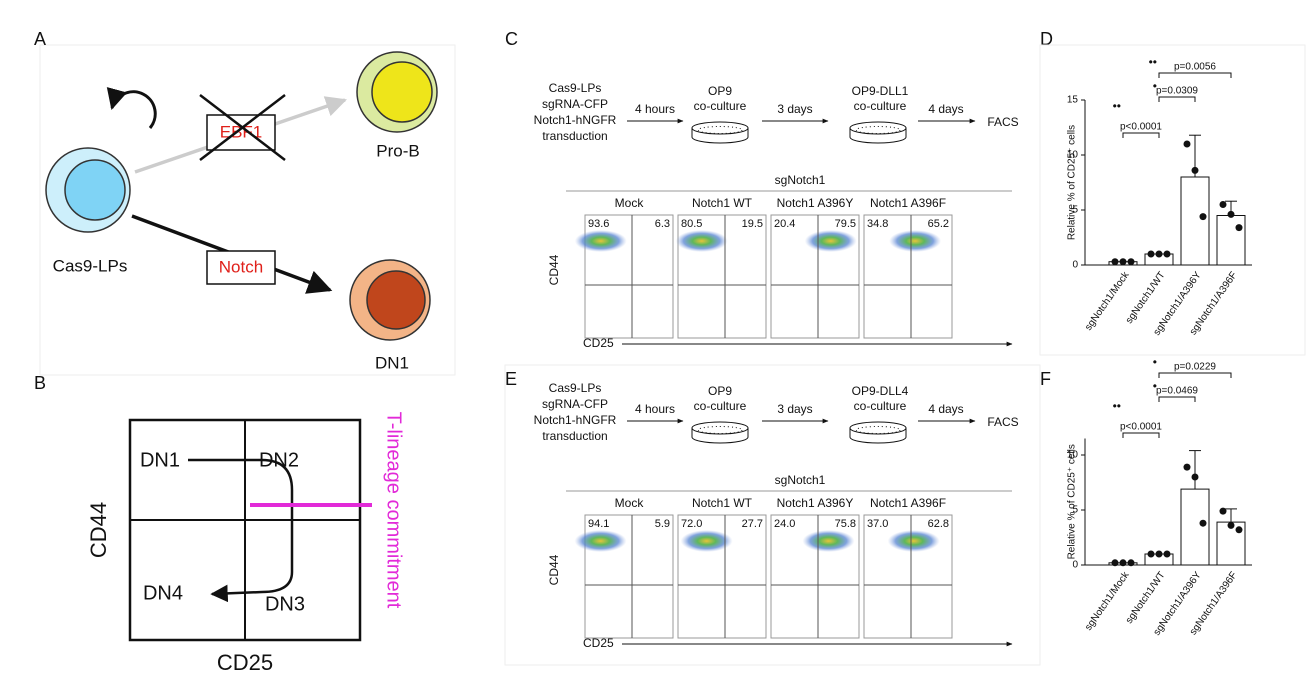 The width and height of the screenshot is (1314, 682). I want to click on gate-percent: 72.0, so click(691, 524).